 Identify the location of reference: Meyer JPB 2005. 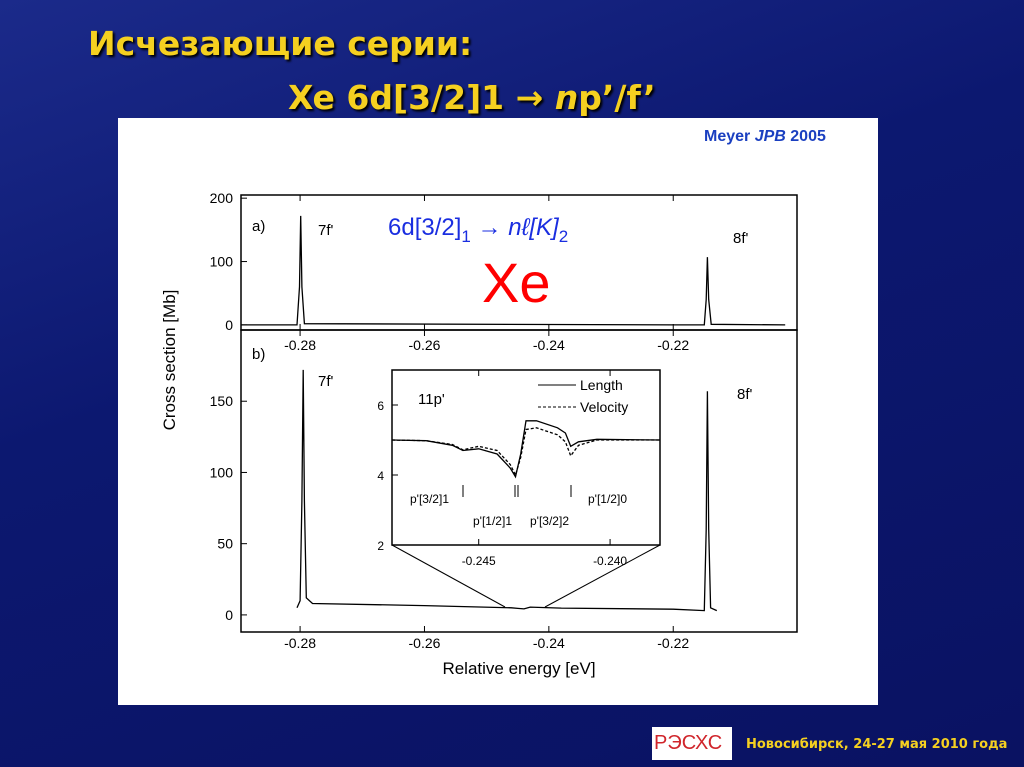
(765, 137).